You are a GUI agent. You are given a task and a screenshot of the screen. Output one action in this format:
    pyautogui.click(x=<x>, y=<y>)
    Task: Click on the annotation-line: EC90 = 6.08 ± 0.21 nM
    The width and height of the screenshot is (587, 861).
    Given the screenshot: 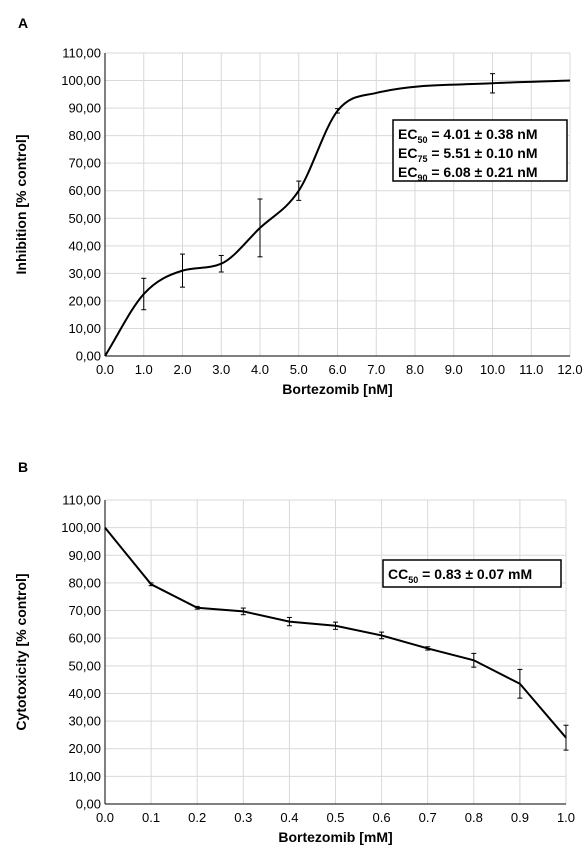 What is the action you would take?
    pyautogui.click(x=468, y=173)
    